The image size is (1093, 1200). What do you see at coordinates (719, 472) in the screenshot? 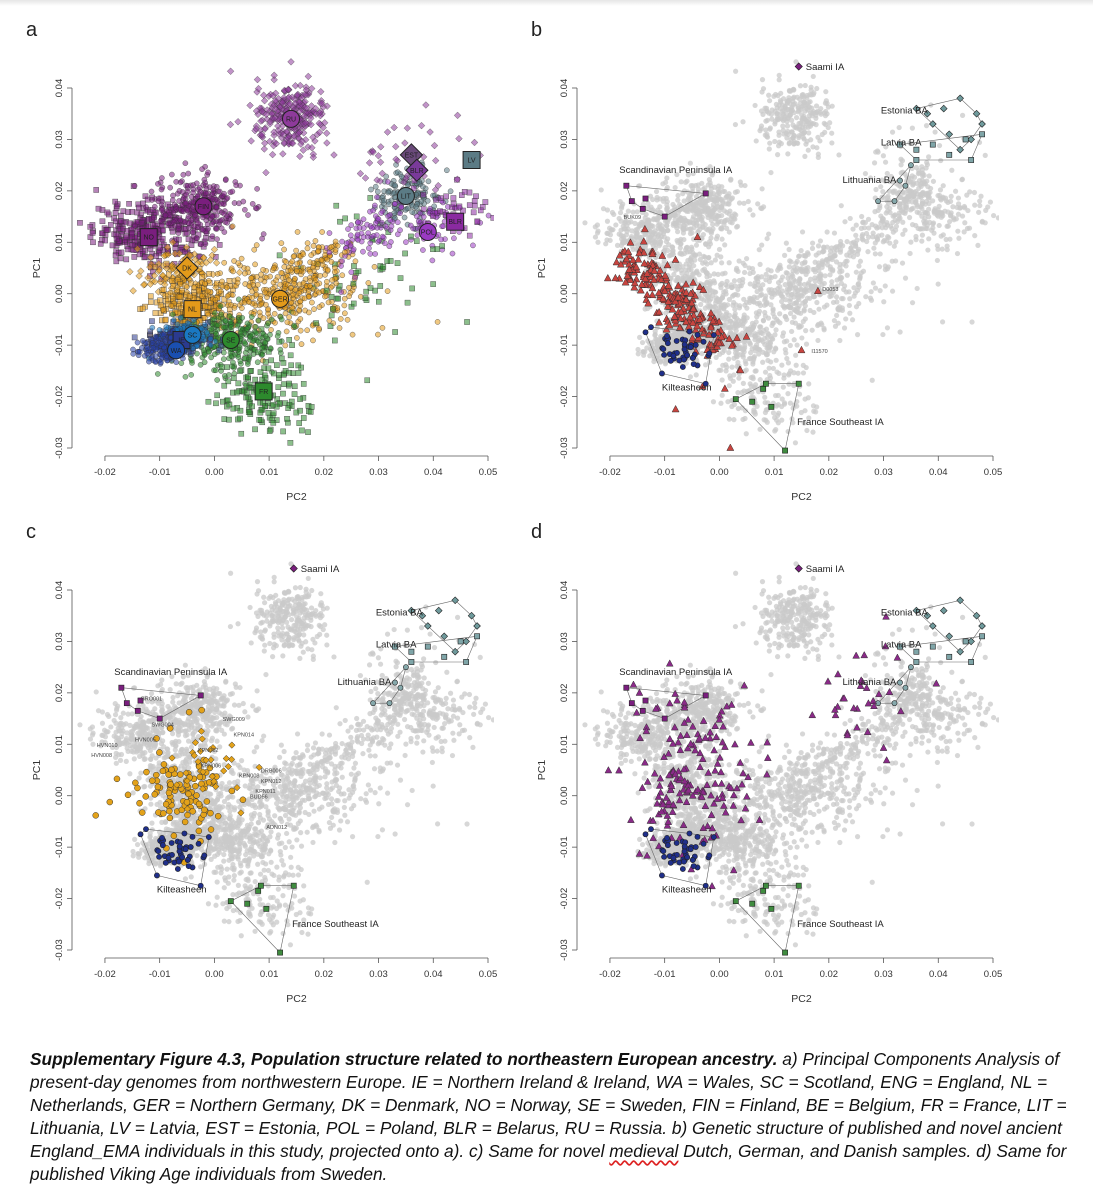
I see `x-tick-label: 0.00` at bounding box center [719, 472].